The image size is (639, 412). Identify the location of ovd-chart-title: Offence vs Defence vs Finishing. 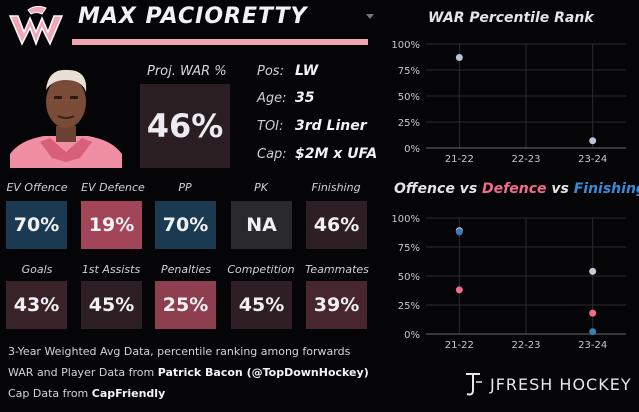
(516, 189).